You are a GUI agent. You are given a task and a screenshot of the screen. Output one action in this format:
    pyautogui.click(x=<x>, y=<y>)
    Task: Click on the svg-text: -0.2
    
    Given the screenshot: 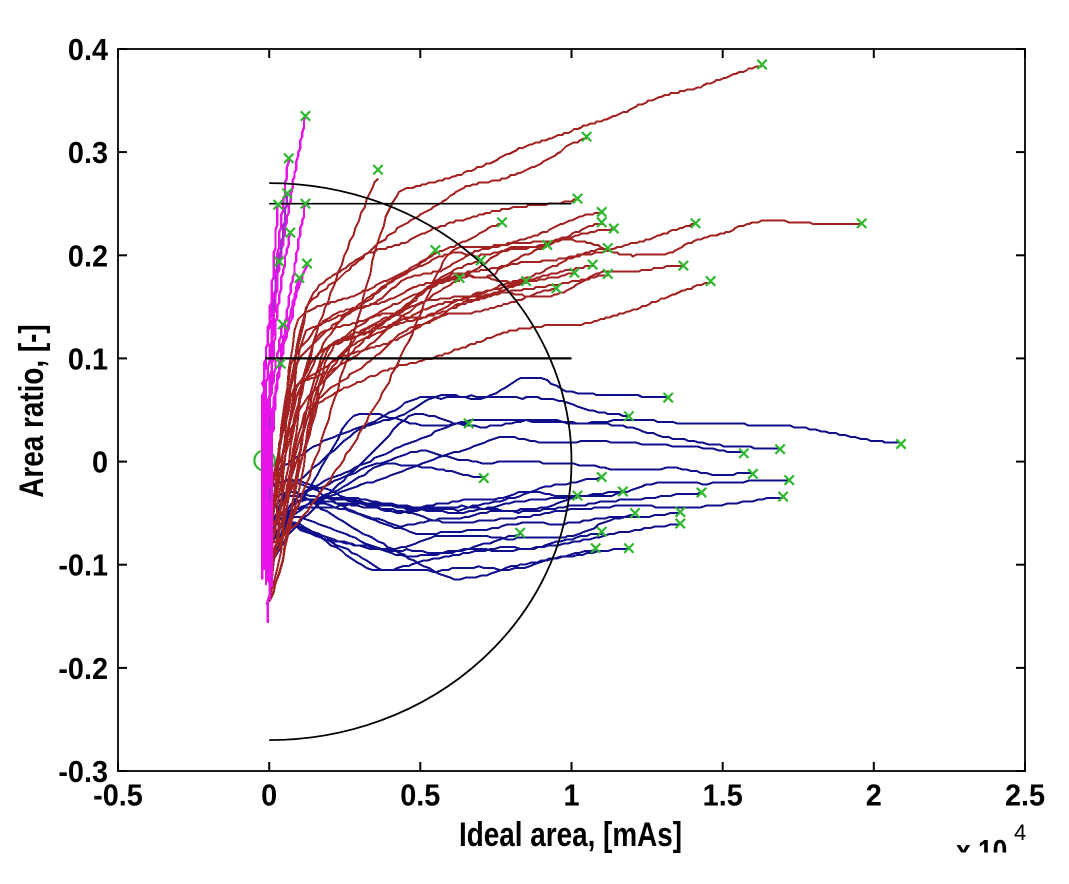 What is the action you would take?
    pyautogui.click(x=83, y=669)
    